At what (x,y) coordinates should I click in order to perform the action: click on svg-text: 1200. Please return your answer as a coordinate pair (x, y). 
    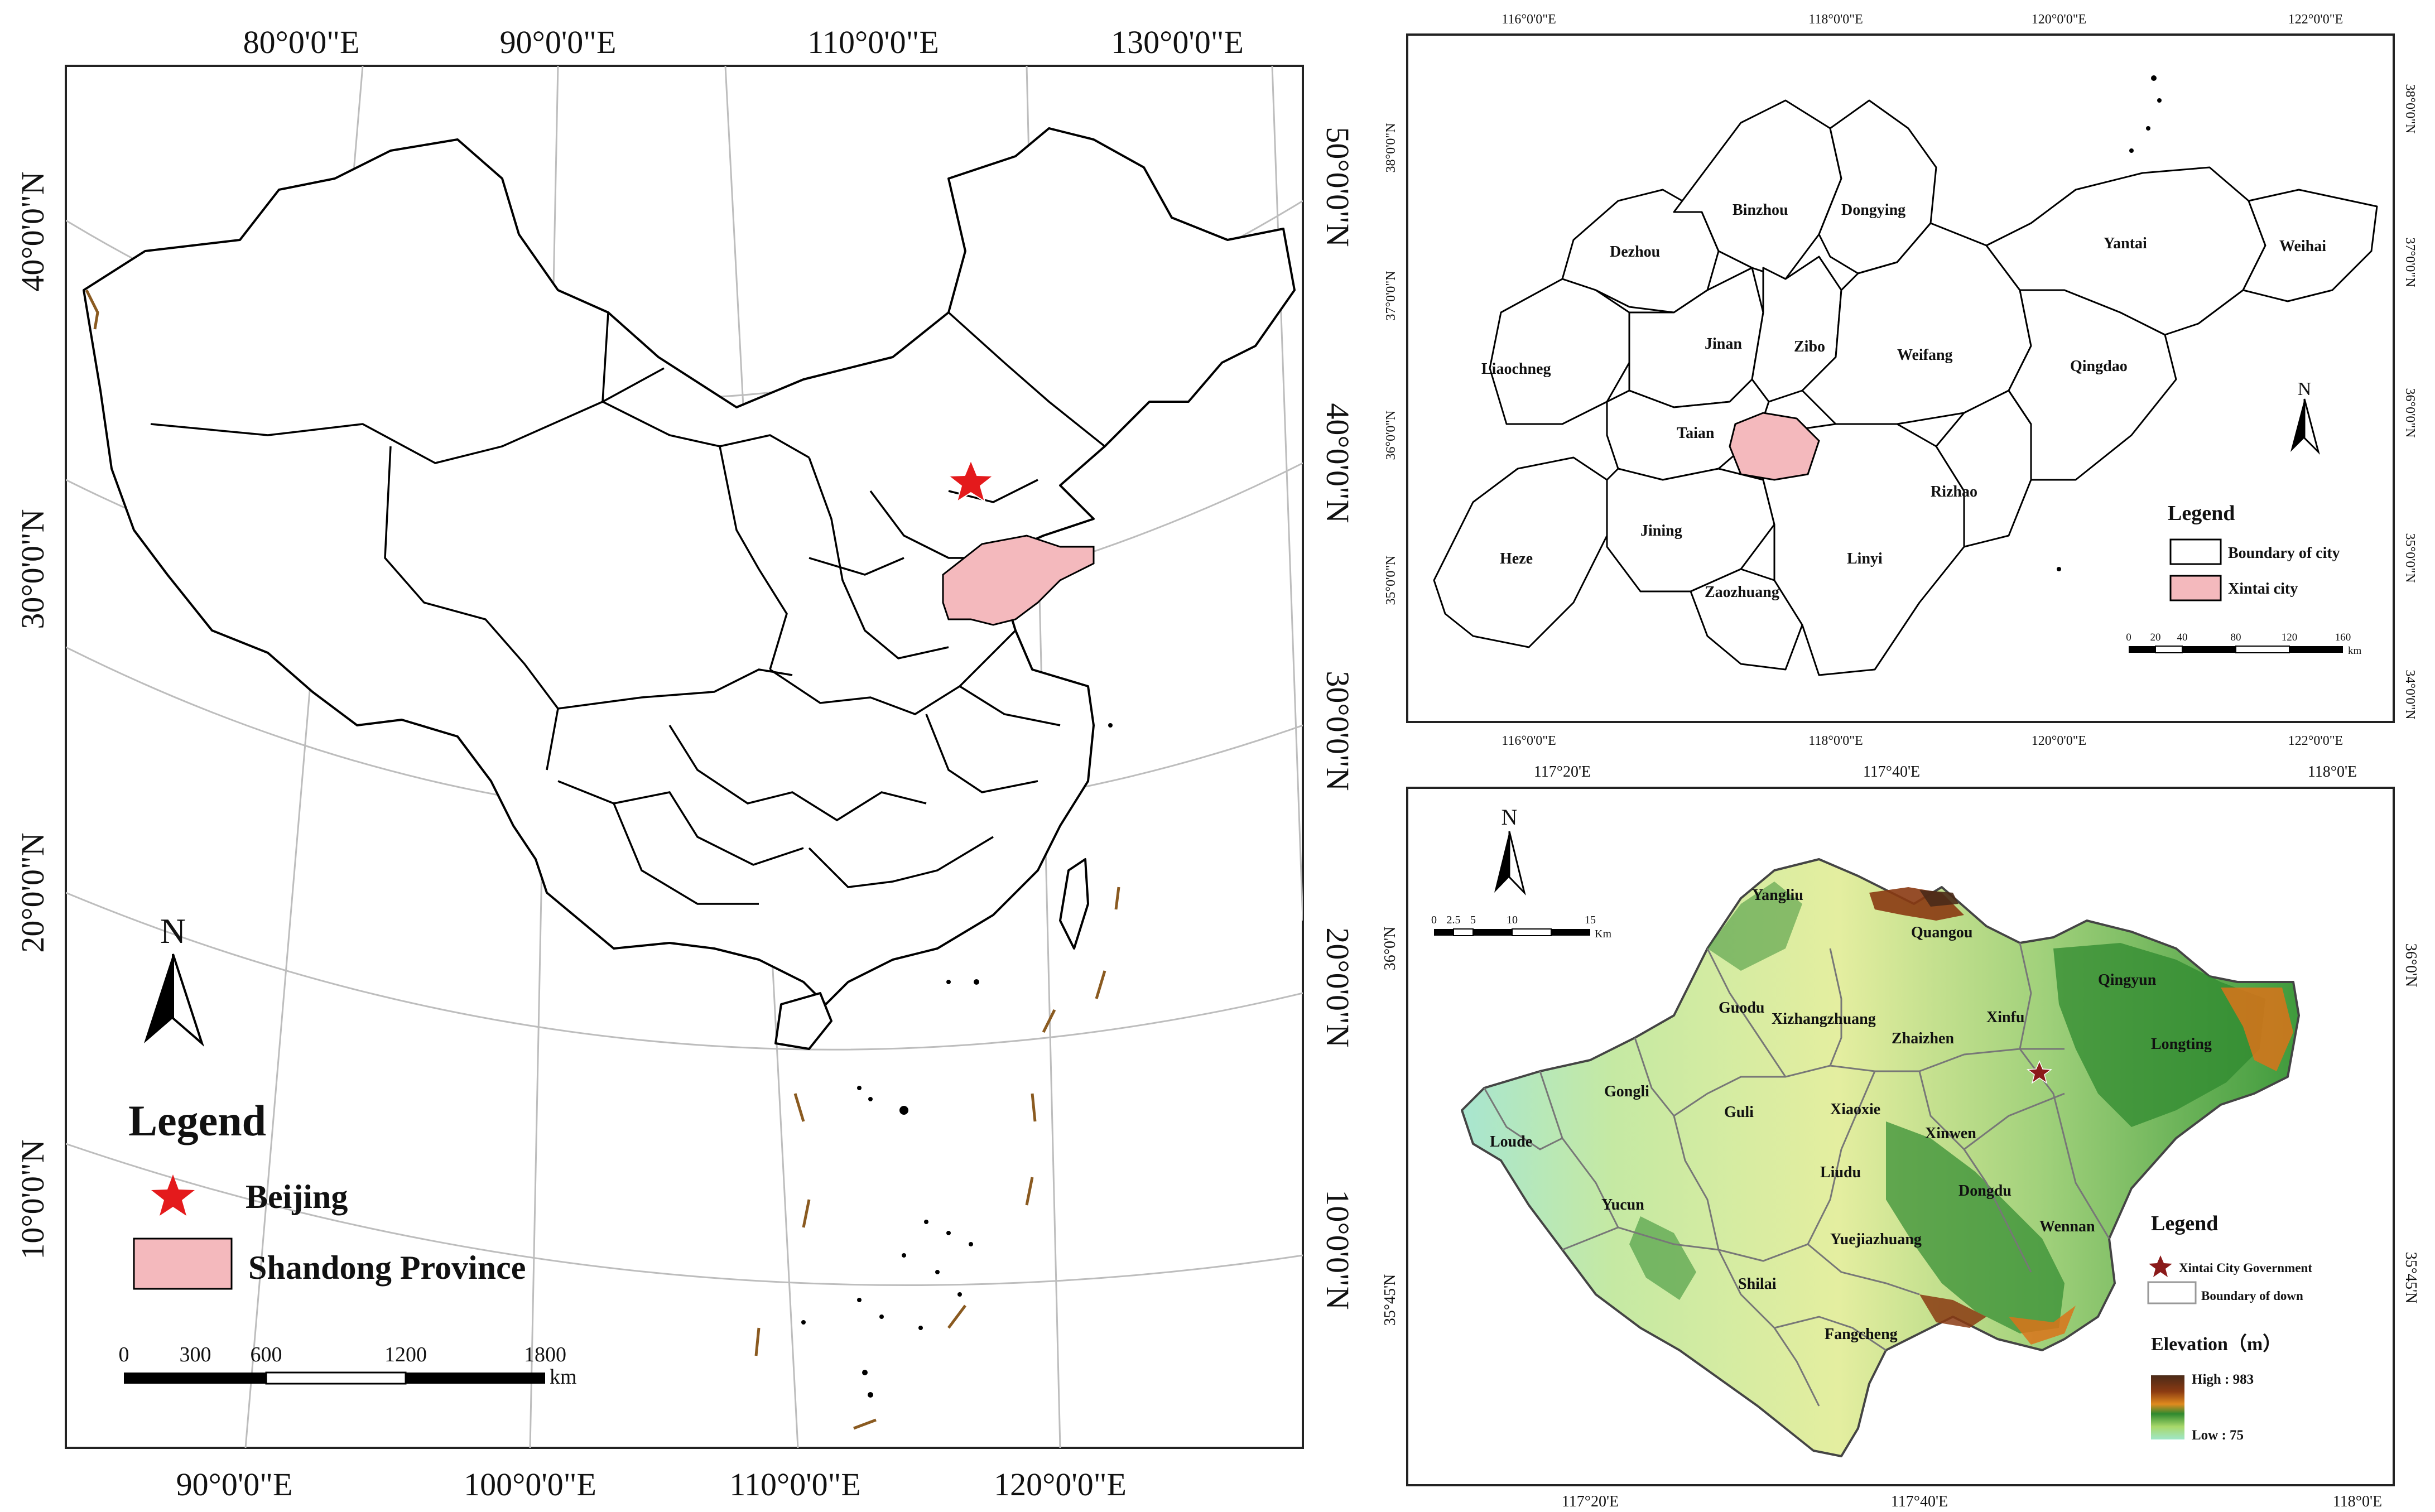
    Looking at the image, I should click on (405, 1354).